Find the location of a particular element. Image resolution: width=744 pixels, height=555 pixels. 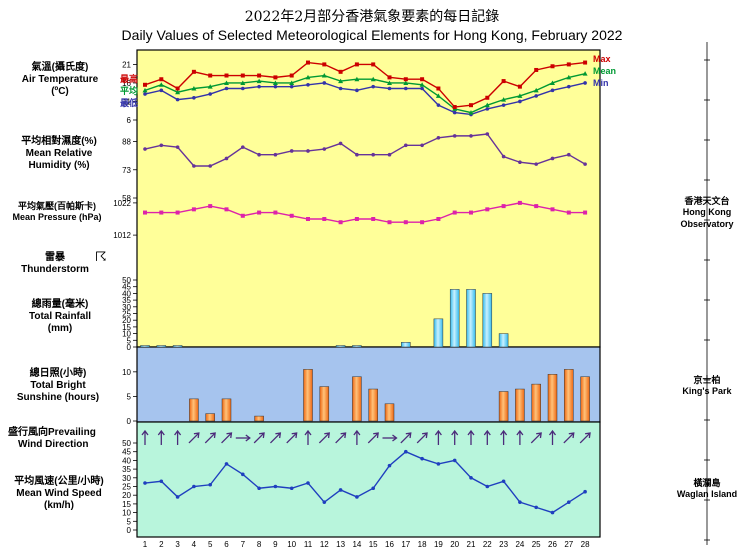

pressure-label: 平均氣壓(百帕斯卡) Mean Pressure (hPa) is located at coordinates (57, 212).